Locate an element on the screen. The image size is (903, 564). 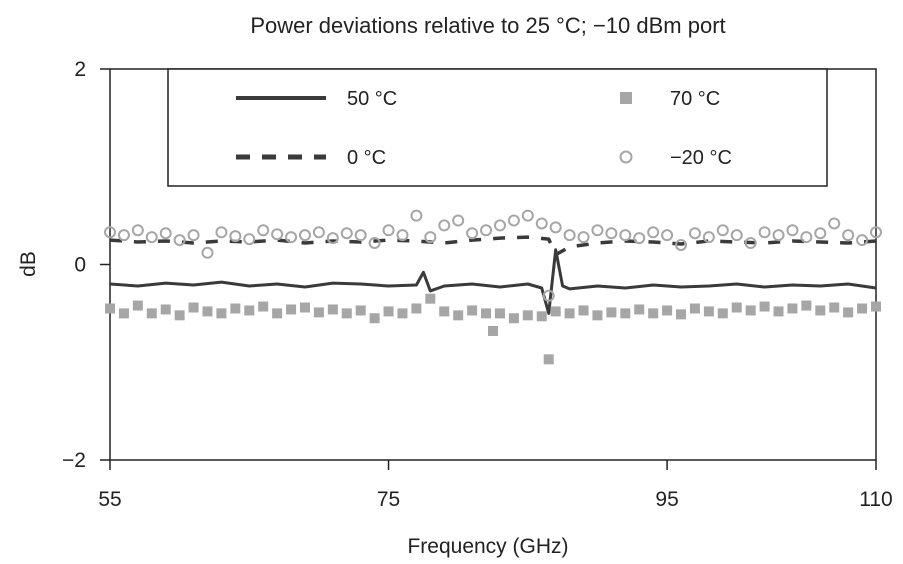
legend-swatch-square is located at coordinates (626, 98).